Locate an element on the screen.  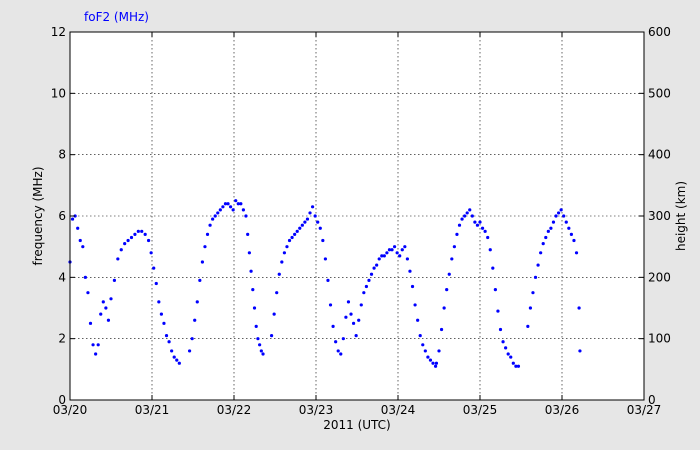
y-tick-label: 10 is located at coordinates (58, 93).